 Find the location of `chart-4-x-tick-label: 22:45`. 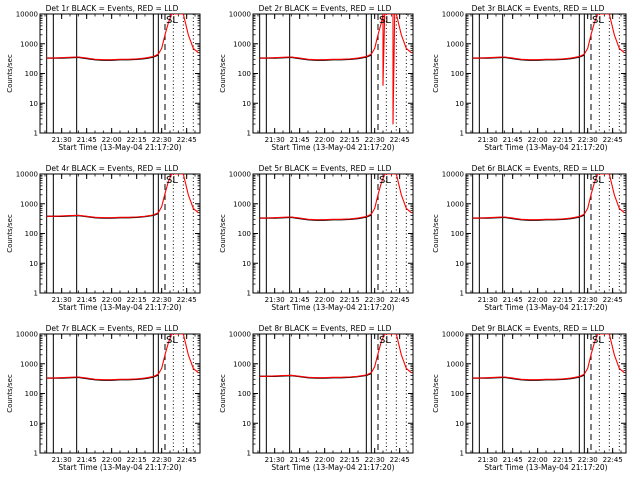

chart-4-x-tick-label: 22:45 is located at coordinates (187, 300).